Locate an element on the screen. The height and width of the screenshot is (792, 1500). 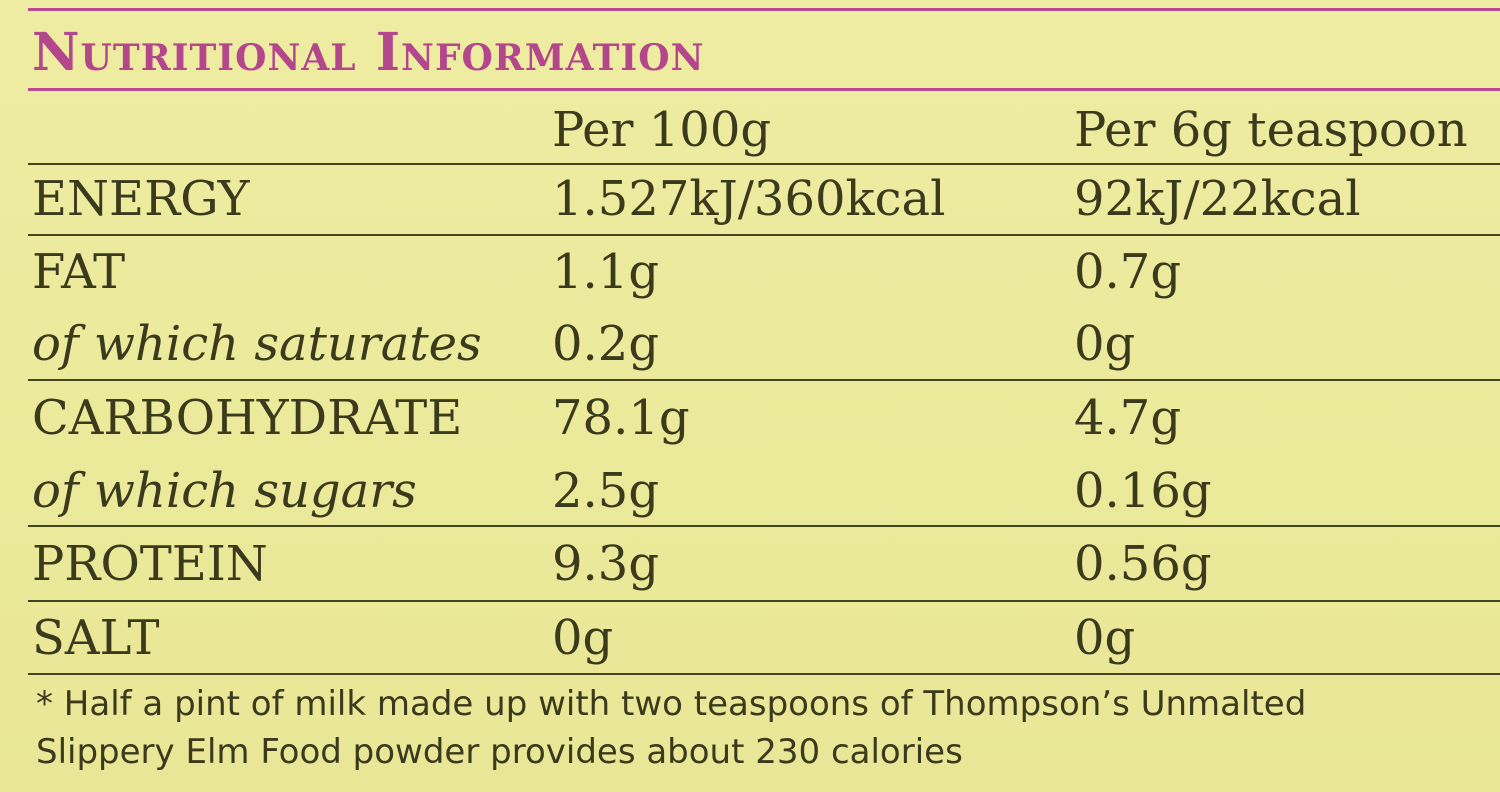
title-magenta-rule is located at coordinates (764, 89).